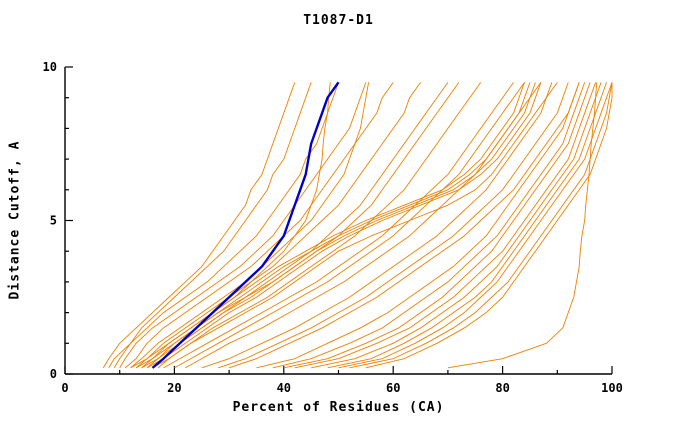 The image size is (680, 440). I want to click on x-tick-label: 80, so click(502, 388).